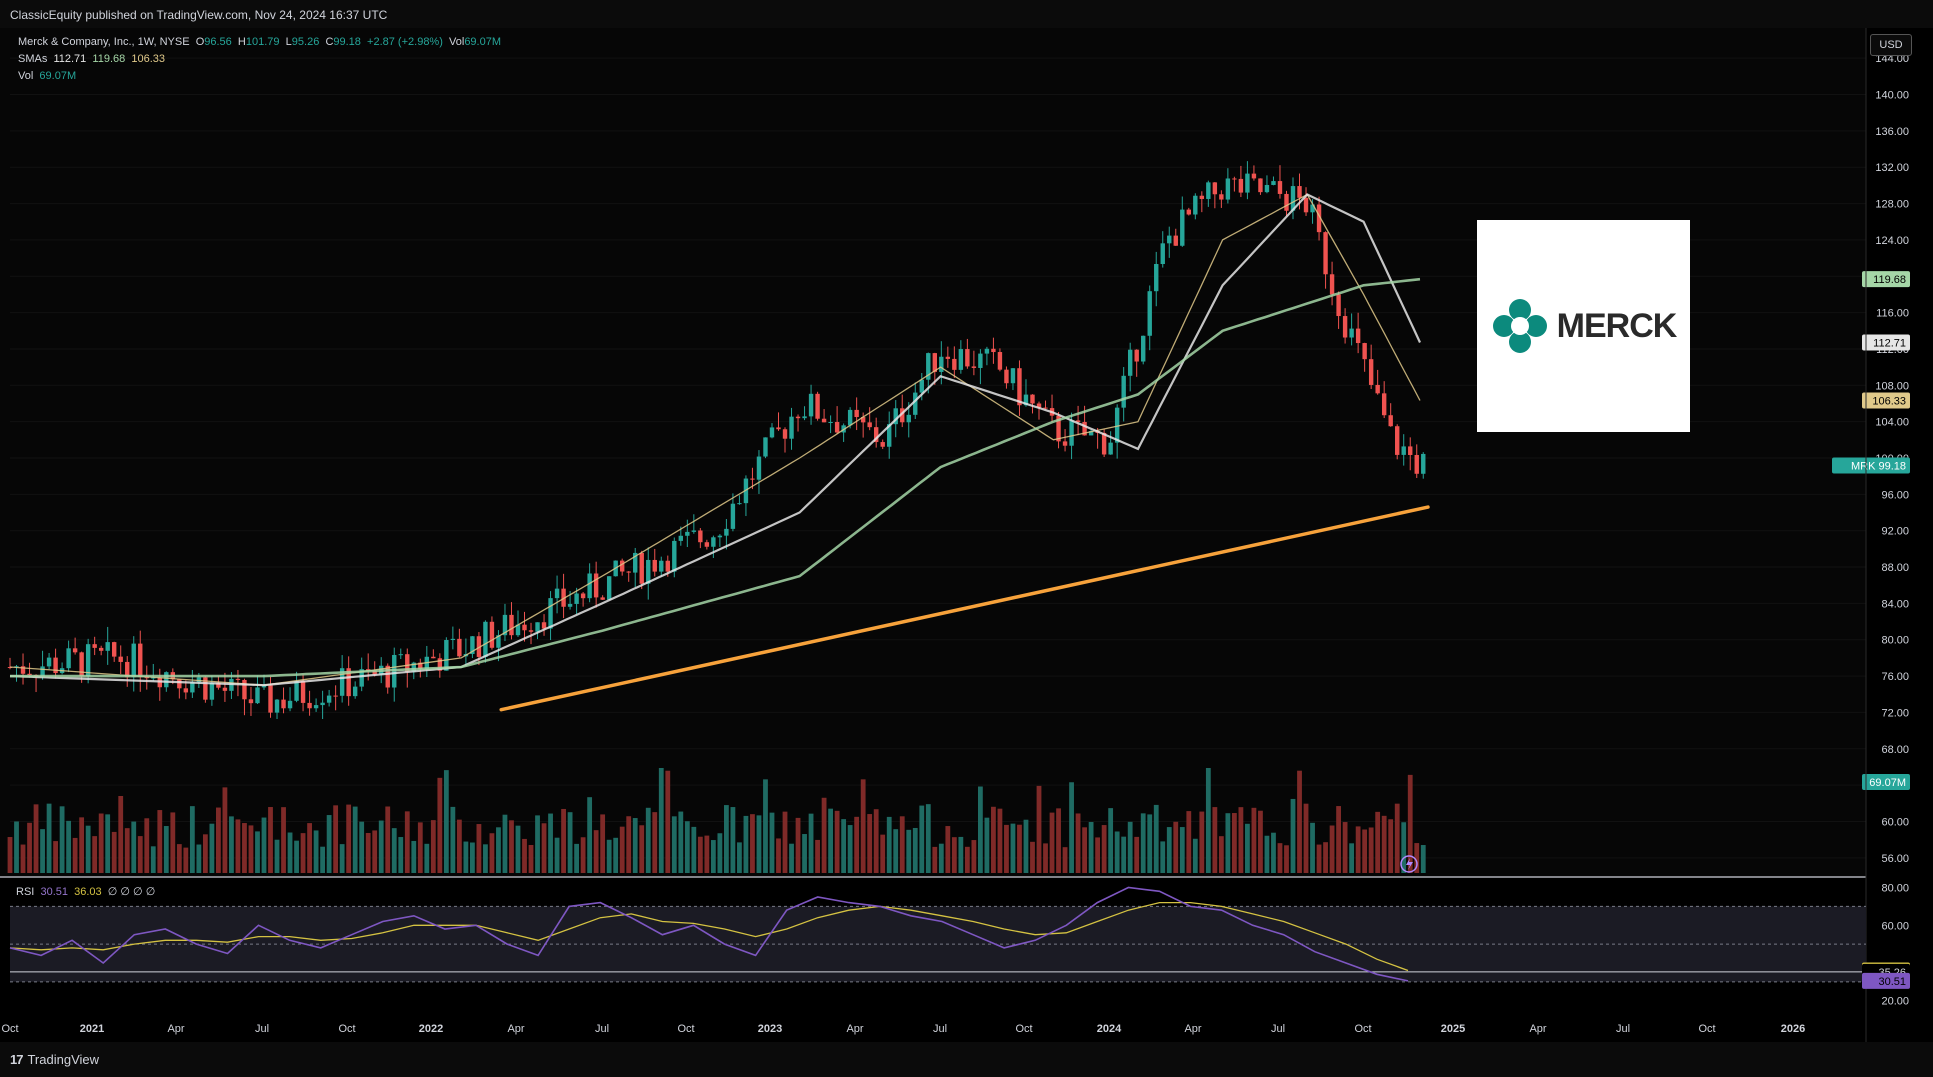 This screenshot has height=1077, width=1933. I want to click on sma-label: SMAs, so click(33, 59).